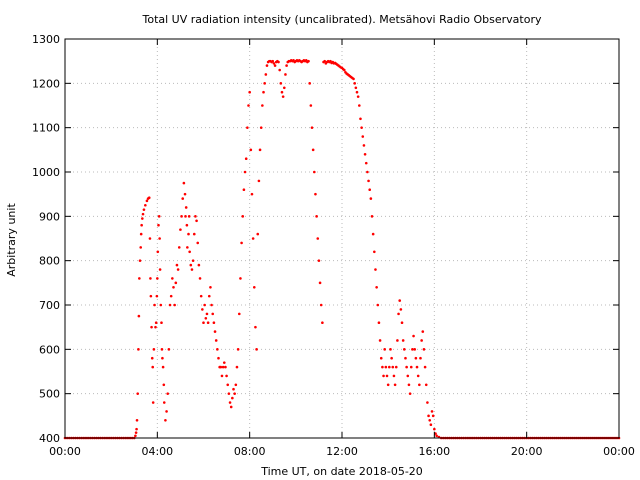 The width and height of the screenshot is (640, 480). Describe the element at coordinates (49, 305) in the screenshot. I see `y-tick-label: 700` at that location.